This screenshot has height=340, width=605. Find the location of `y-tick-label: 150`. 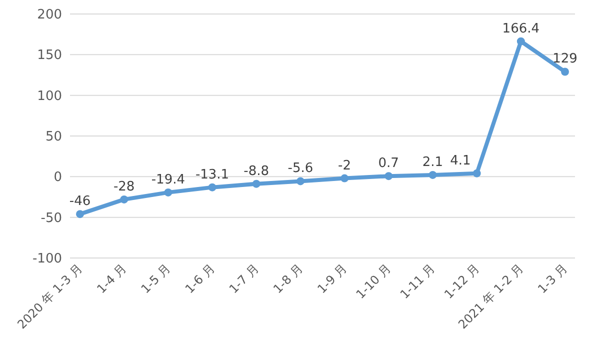

y-tick-label: 150 is located at coordinates (49, 56).